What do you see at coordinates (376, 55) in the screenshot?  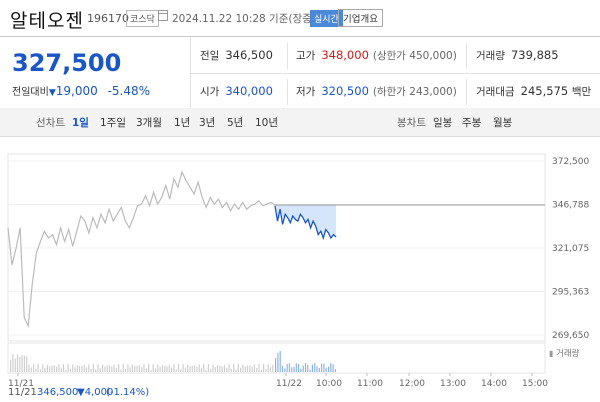 I see `high-stat: 고가 348,000 (상한가 450,000)` at bounding box center [376, 55].